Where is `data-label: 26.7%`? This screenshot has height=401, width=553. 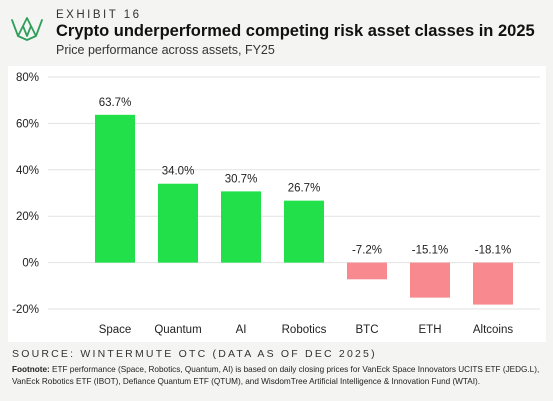 data-label: 26.7% is located at coordinates (304, 189).